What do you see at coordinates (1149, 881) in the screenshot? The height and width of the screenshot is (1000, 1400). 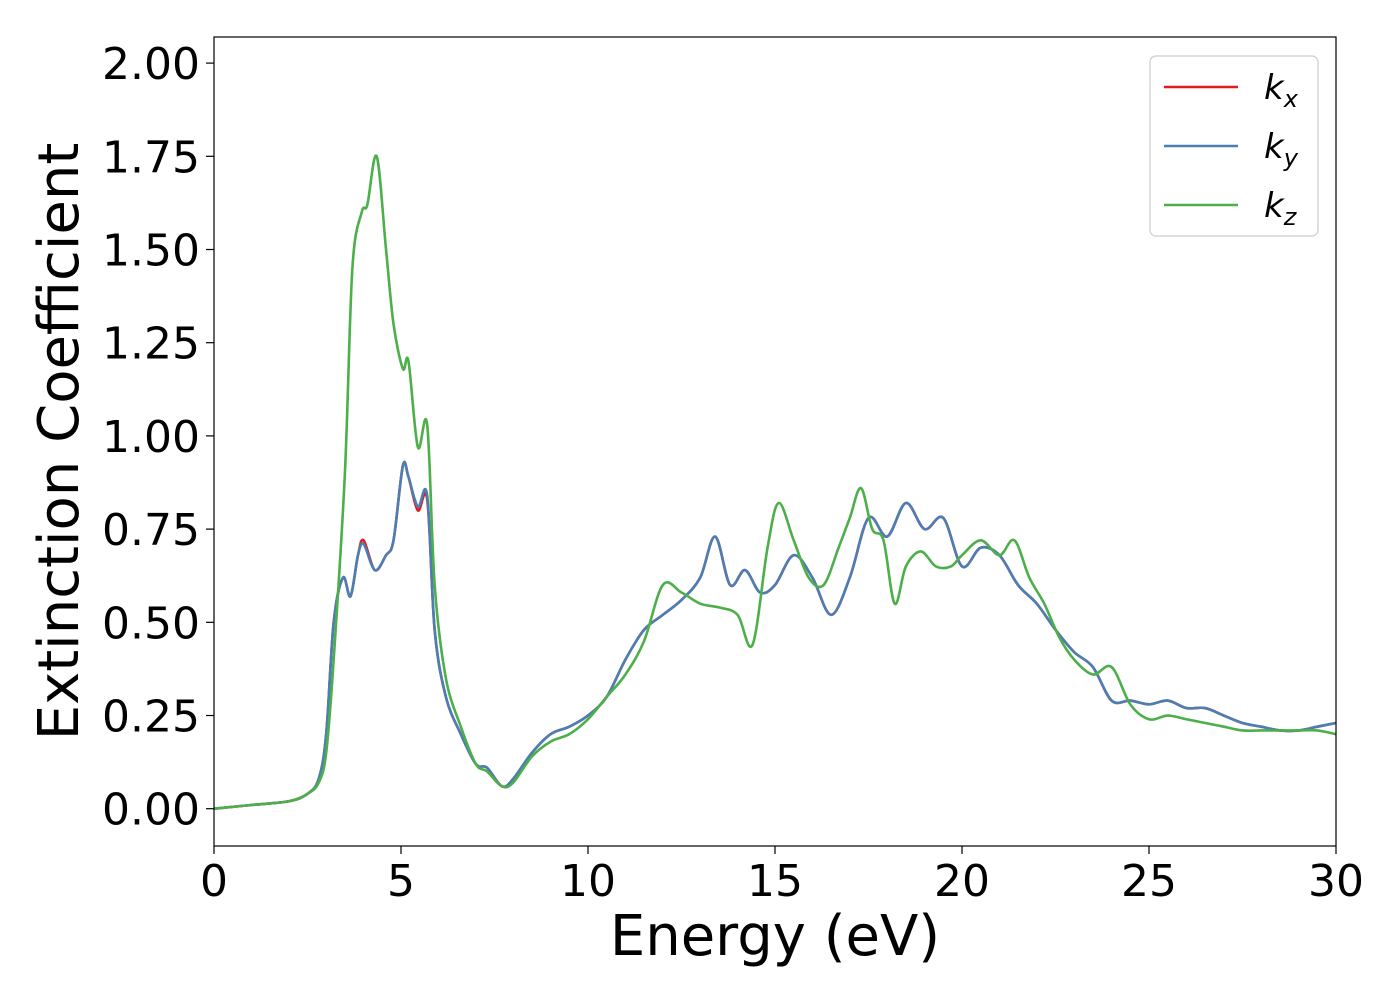 I see `x-tick-label: 25` at bounding box center [1149, 881].